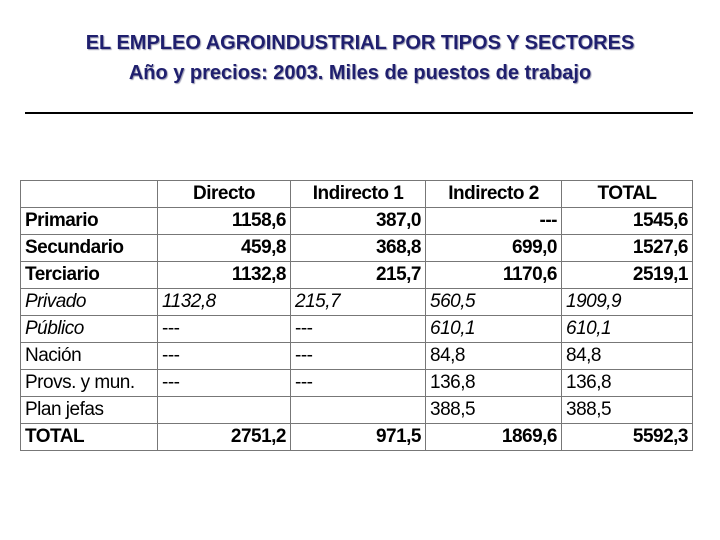  Describe the element at coordinates (224, 248) in the screenshot. I see `table-cell: 459,8` at that location.